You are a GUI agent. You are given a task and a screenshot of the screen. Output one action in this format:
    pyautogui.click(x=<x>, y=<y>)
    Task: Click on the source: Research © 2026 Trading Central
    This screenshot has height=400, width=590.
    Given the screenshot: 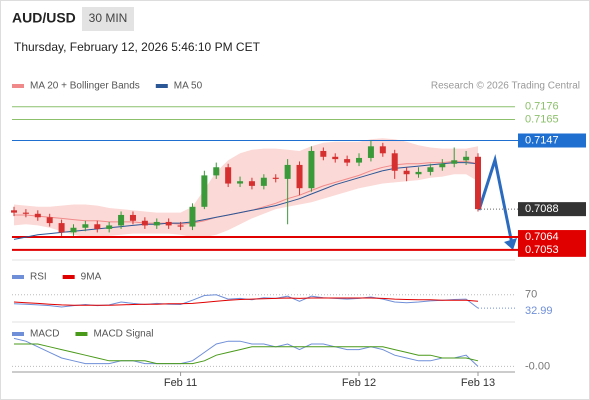 What is the action you would take?
    pyautogui.click(x=505, y=86)
    